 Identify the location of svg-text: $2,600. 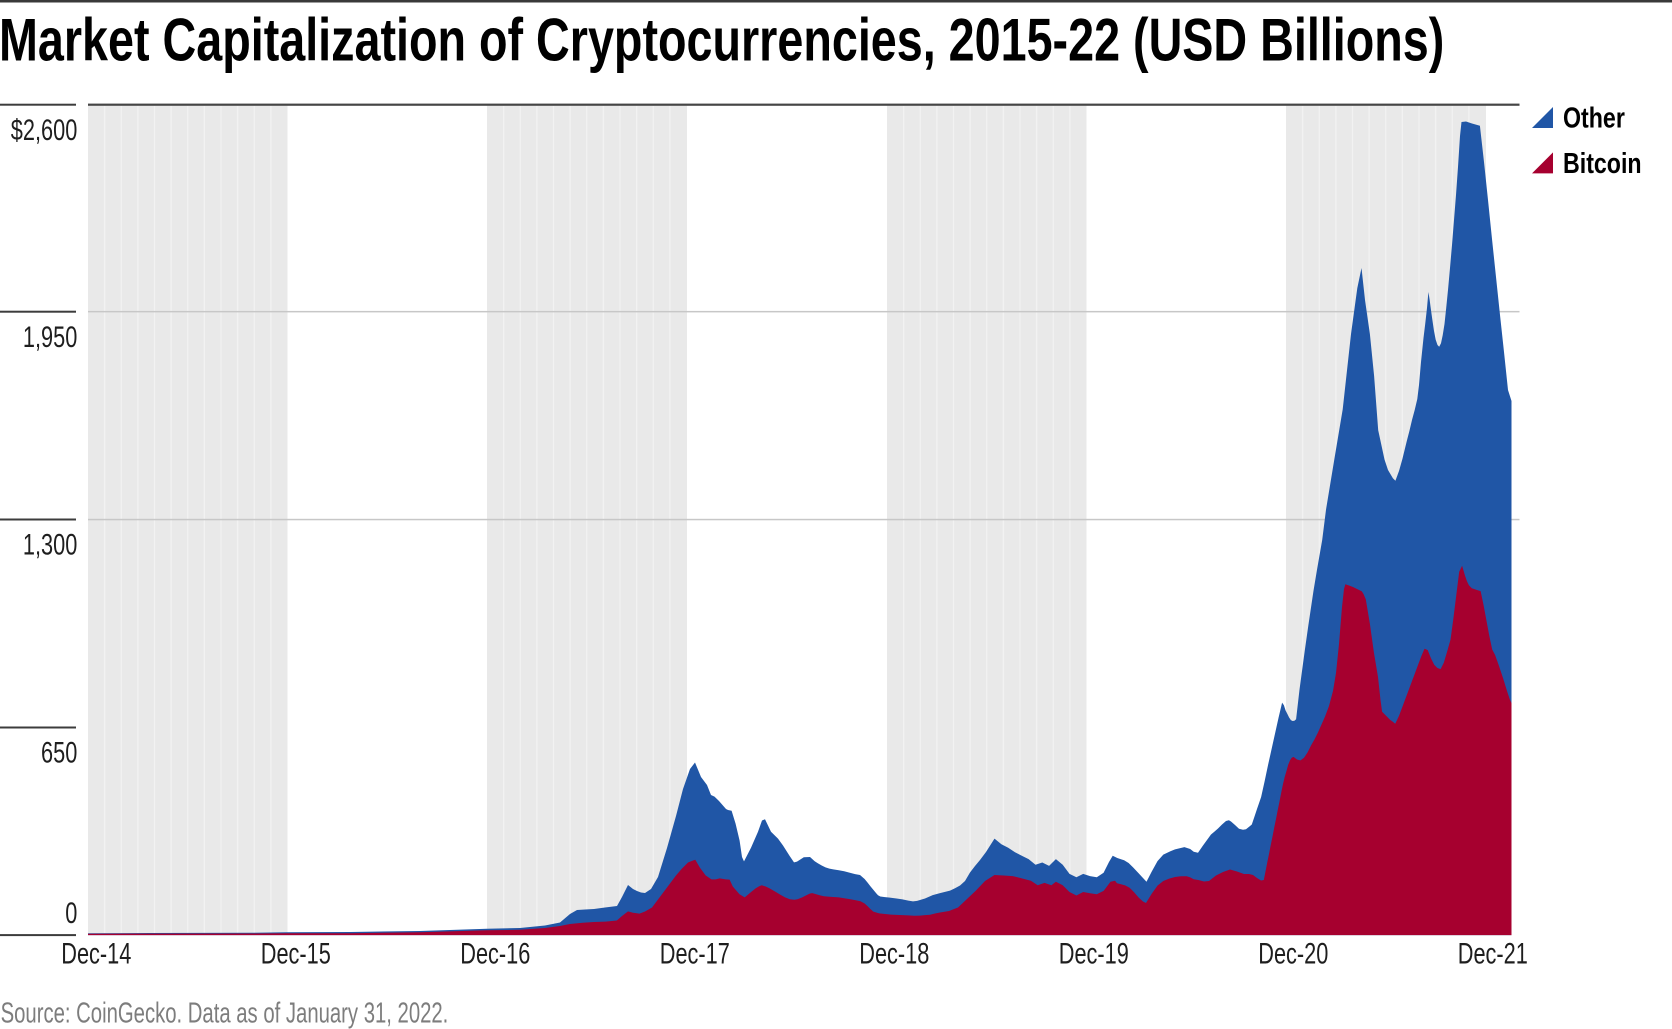
(44, 129).